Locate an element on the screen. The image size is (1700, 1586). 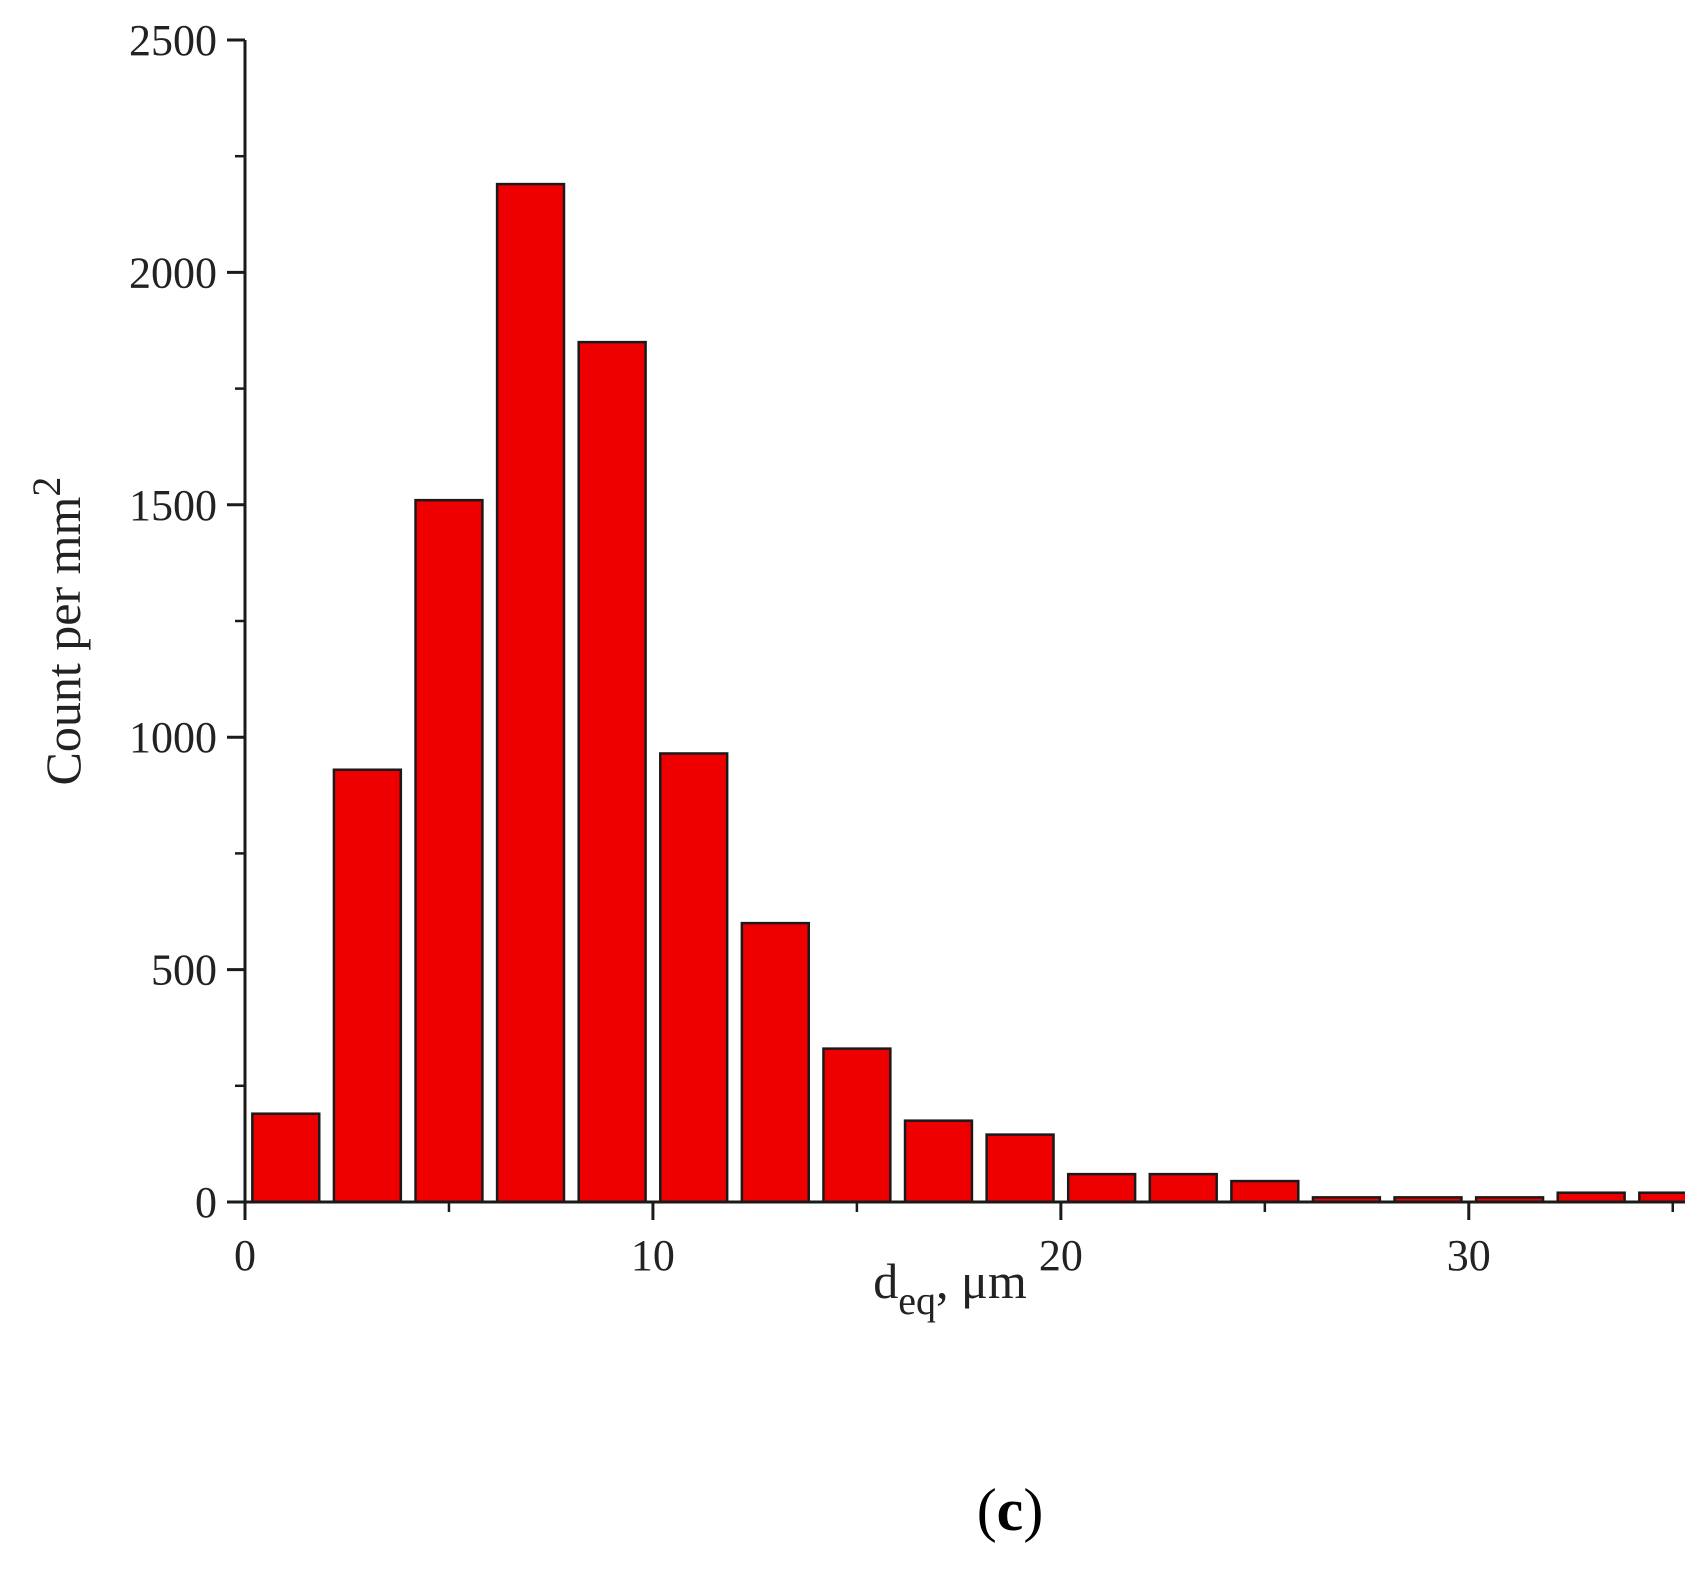
x-axis-title-unit: , μm is located at coordinates (981, 1281).